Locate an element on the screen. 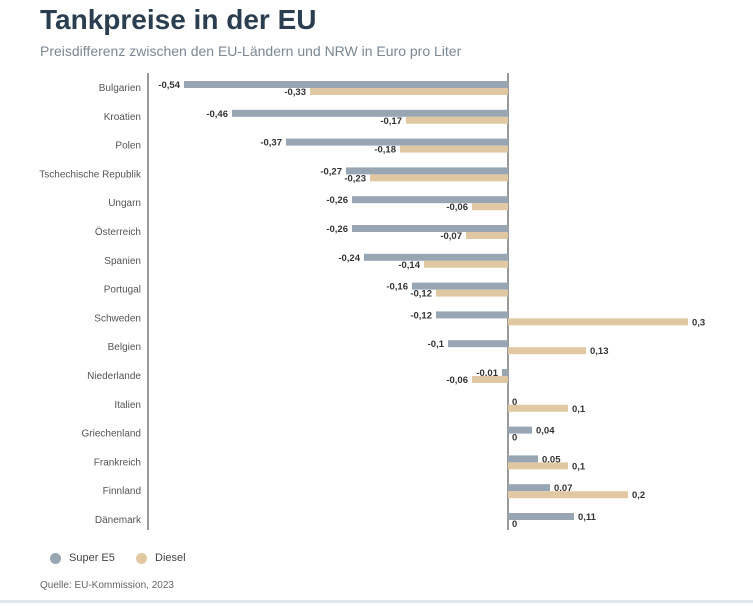 This screenshot has width=753, height=606. category-label: Österreich is located at coordinates (118, 232).